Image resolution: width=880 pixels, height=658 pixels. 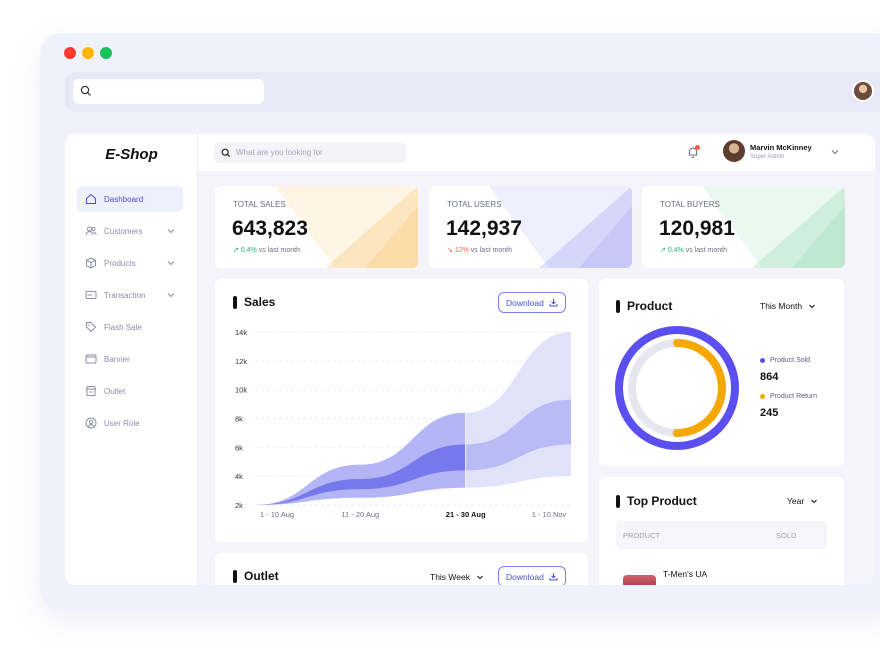 What do you see at coordinates (360, 474) in the screenshot?
I see `highlight-inner` at bounding box center [360, 474].